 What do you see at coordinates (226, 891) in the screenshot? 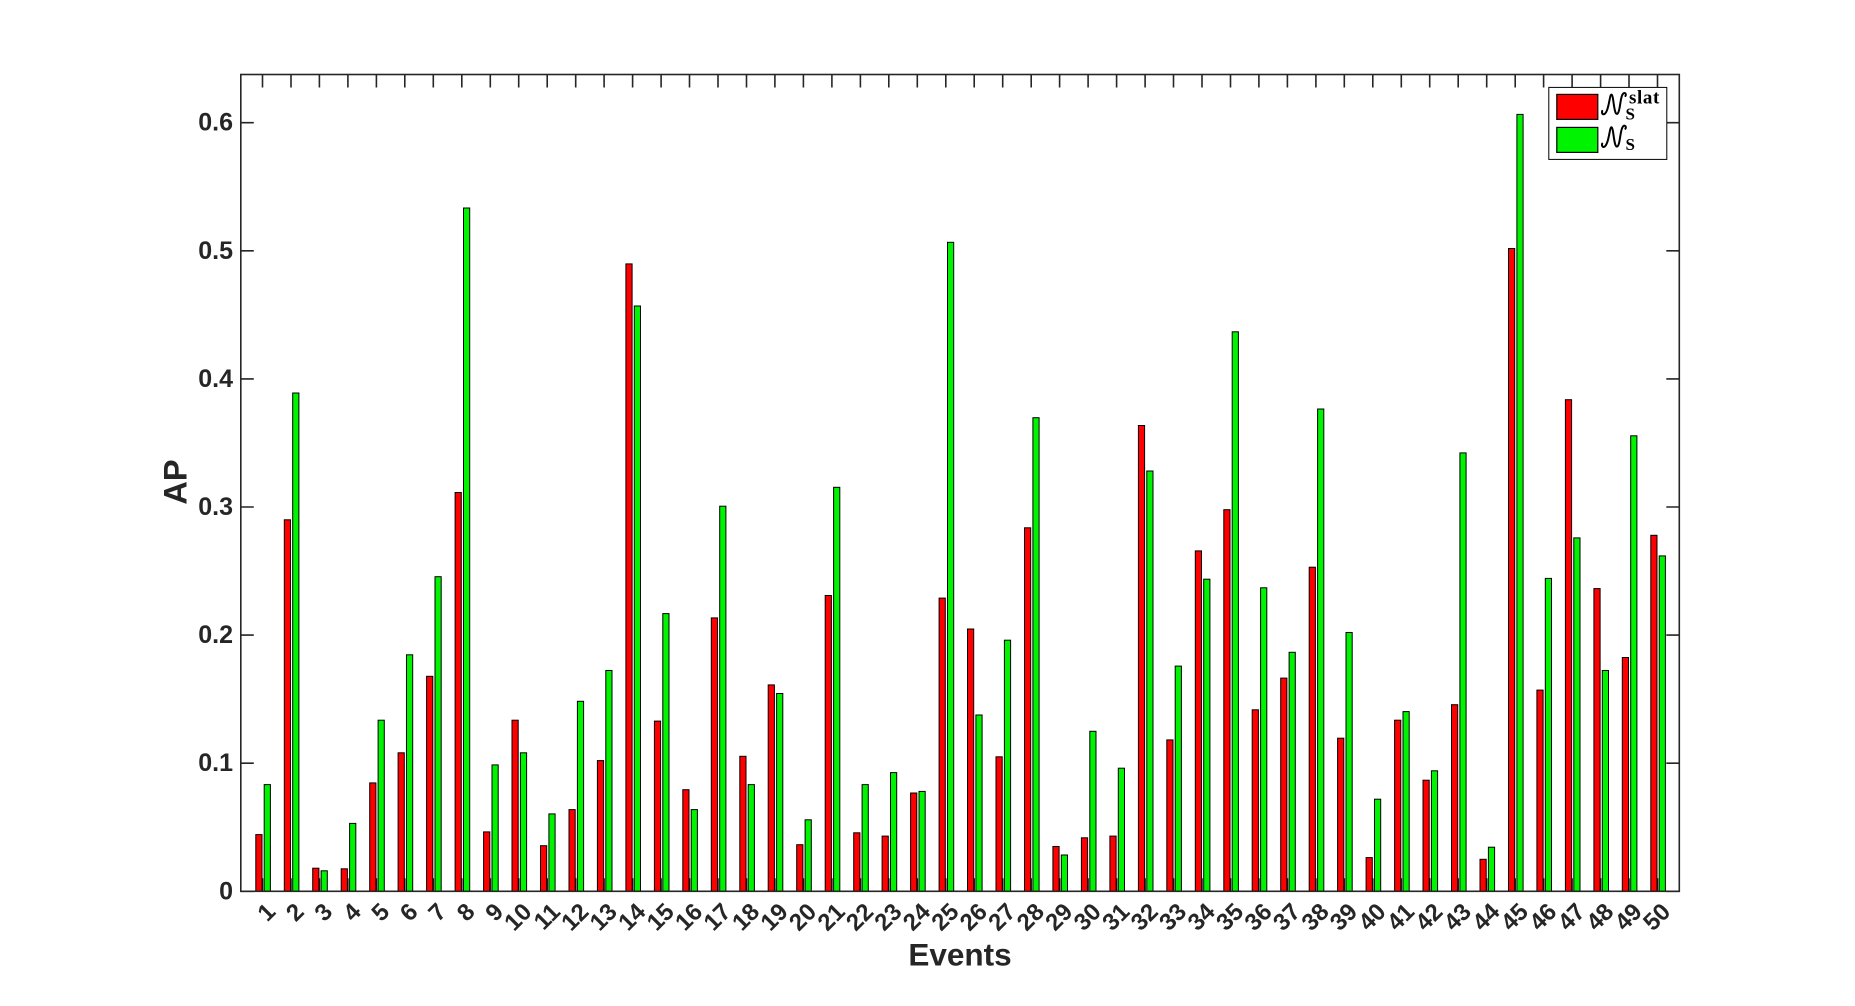
I see `svg-text: 0` at bounding box center [226, 891].